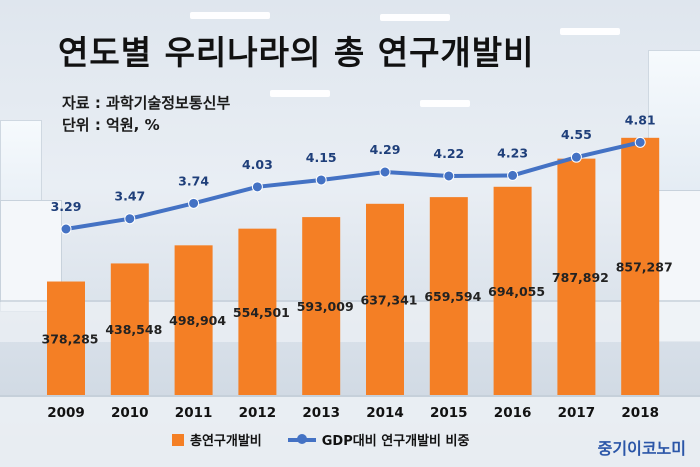 This screenshot has width=700, height=467. I want to click on bar-2016, so click(512, 290).